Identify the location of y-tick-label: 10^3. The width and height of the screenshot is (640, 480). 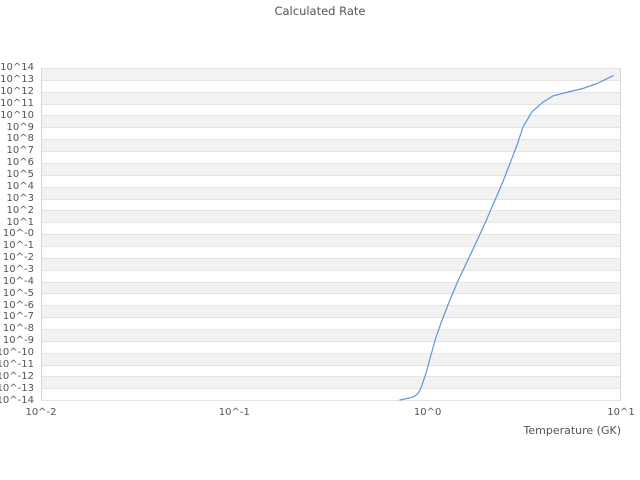
(20, 198).